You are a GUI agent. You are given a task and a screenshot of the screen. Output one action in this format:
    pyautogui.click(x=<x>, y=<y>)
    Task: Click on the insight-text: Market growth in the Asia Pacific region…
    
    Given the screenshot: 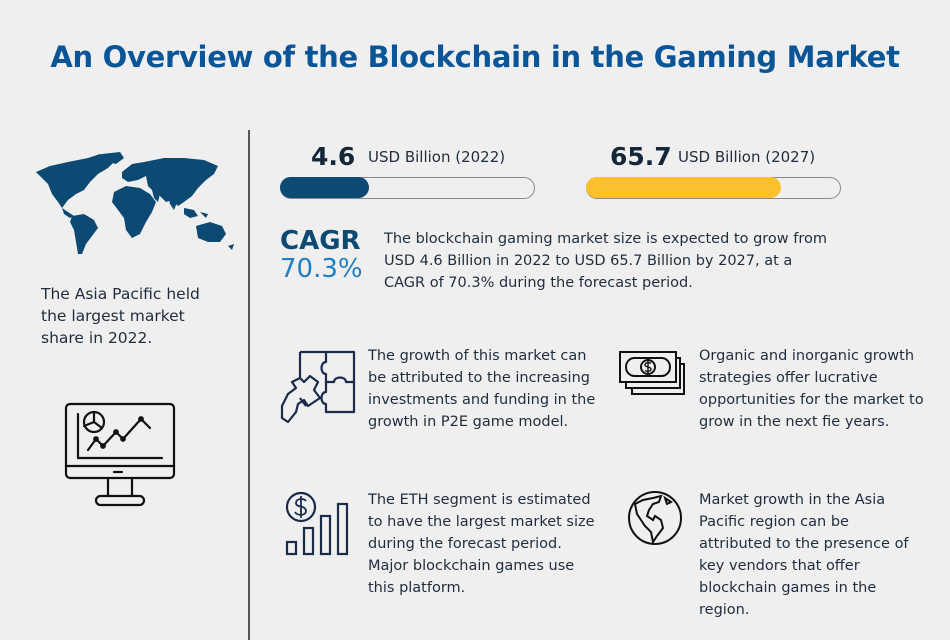 What is the action you would take?
    pyautogui.click(x=804, y=555)
    